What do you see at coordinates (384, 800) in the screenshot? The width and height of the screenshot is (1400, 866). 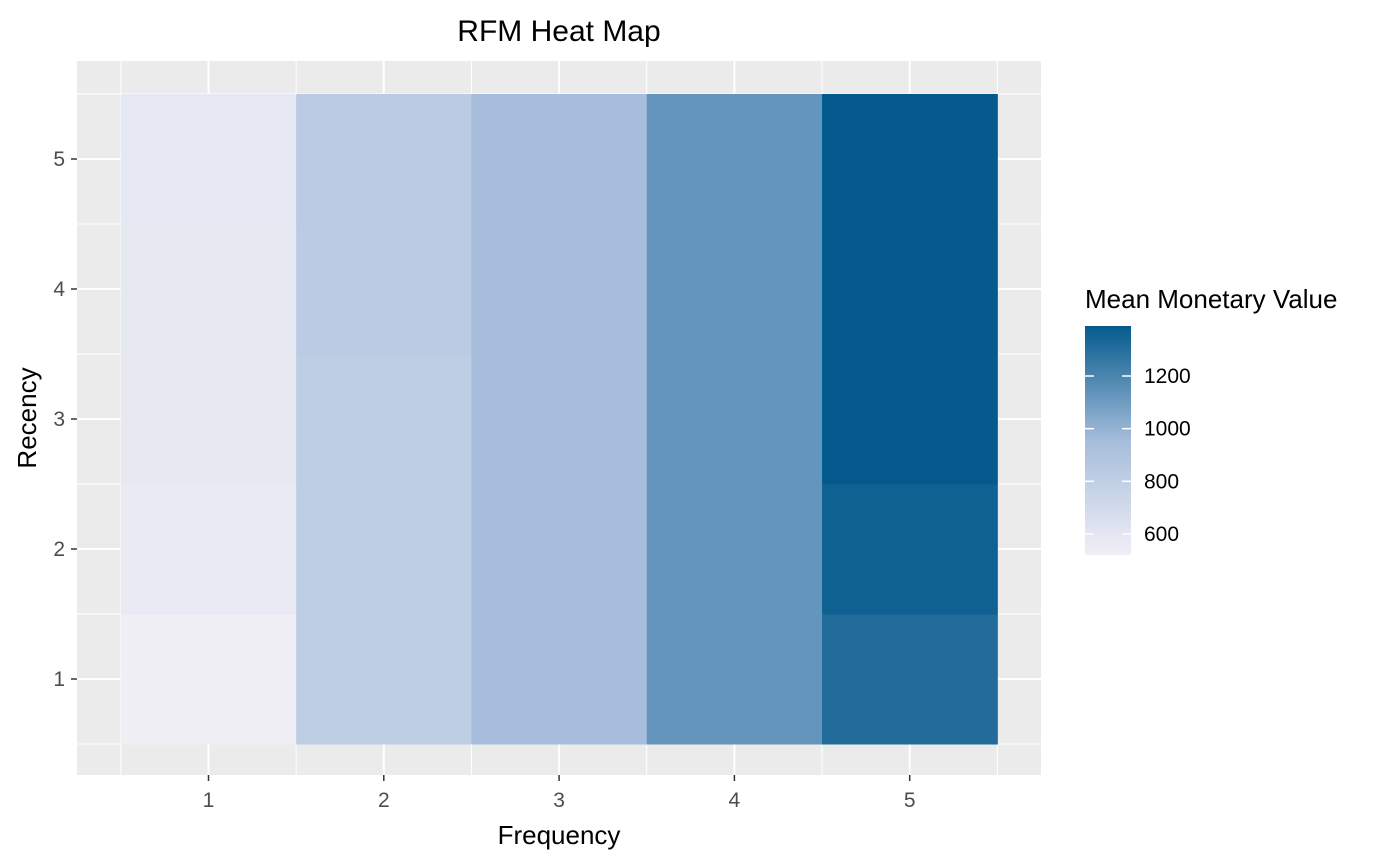 I see `x-tick-label: 2` at bounding box center [384, 800].